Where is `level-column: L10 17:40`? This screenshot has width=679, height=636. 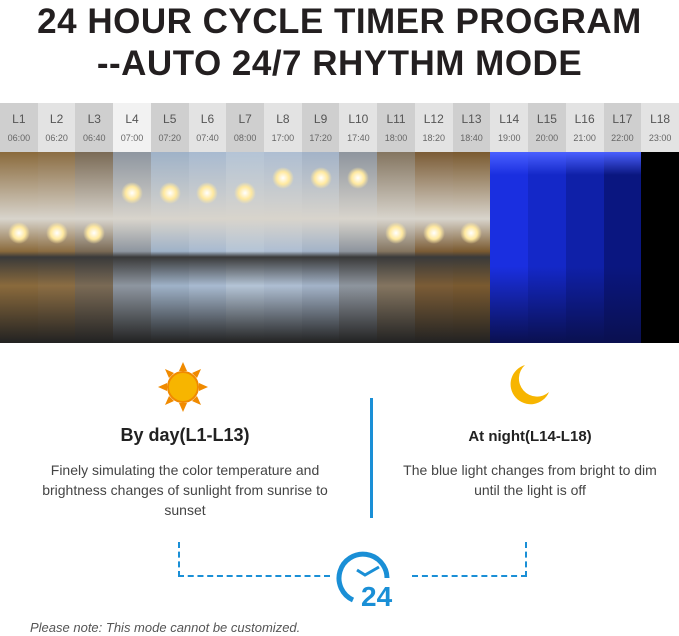 level-column: L10 17:40 is located at coordinates (358, 223).